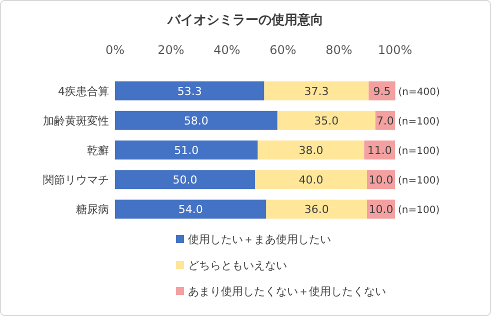 This screenshot has height=316, width=491. I want to click on text: 50.0, so click(185, 180).